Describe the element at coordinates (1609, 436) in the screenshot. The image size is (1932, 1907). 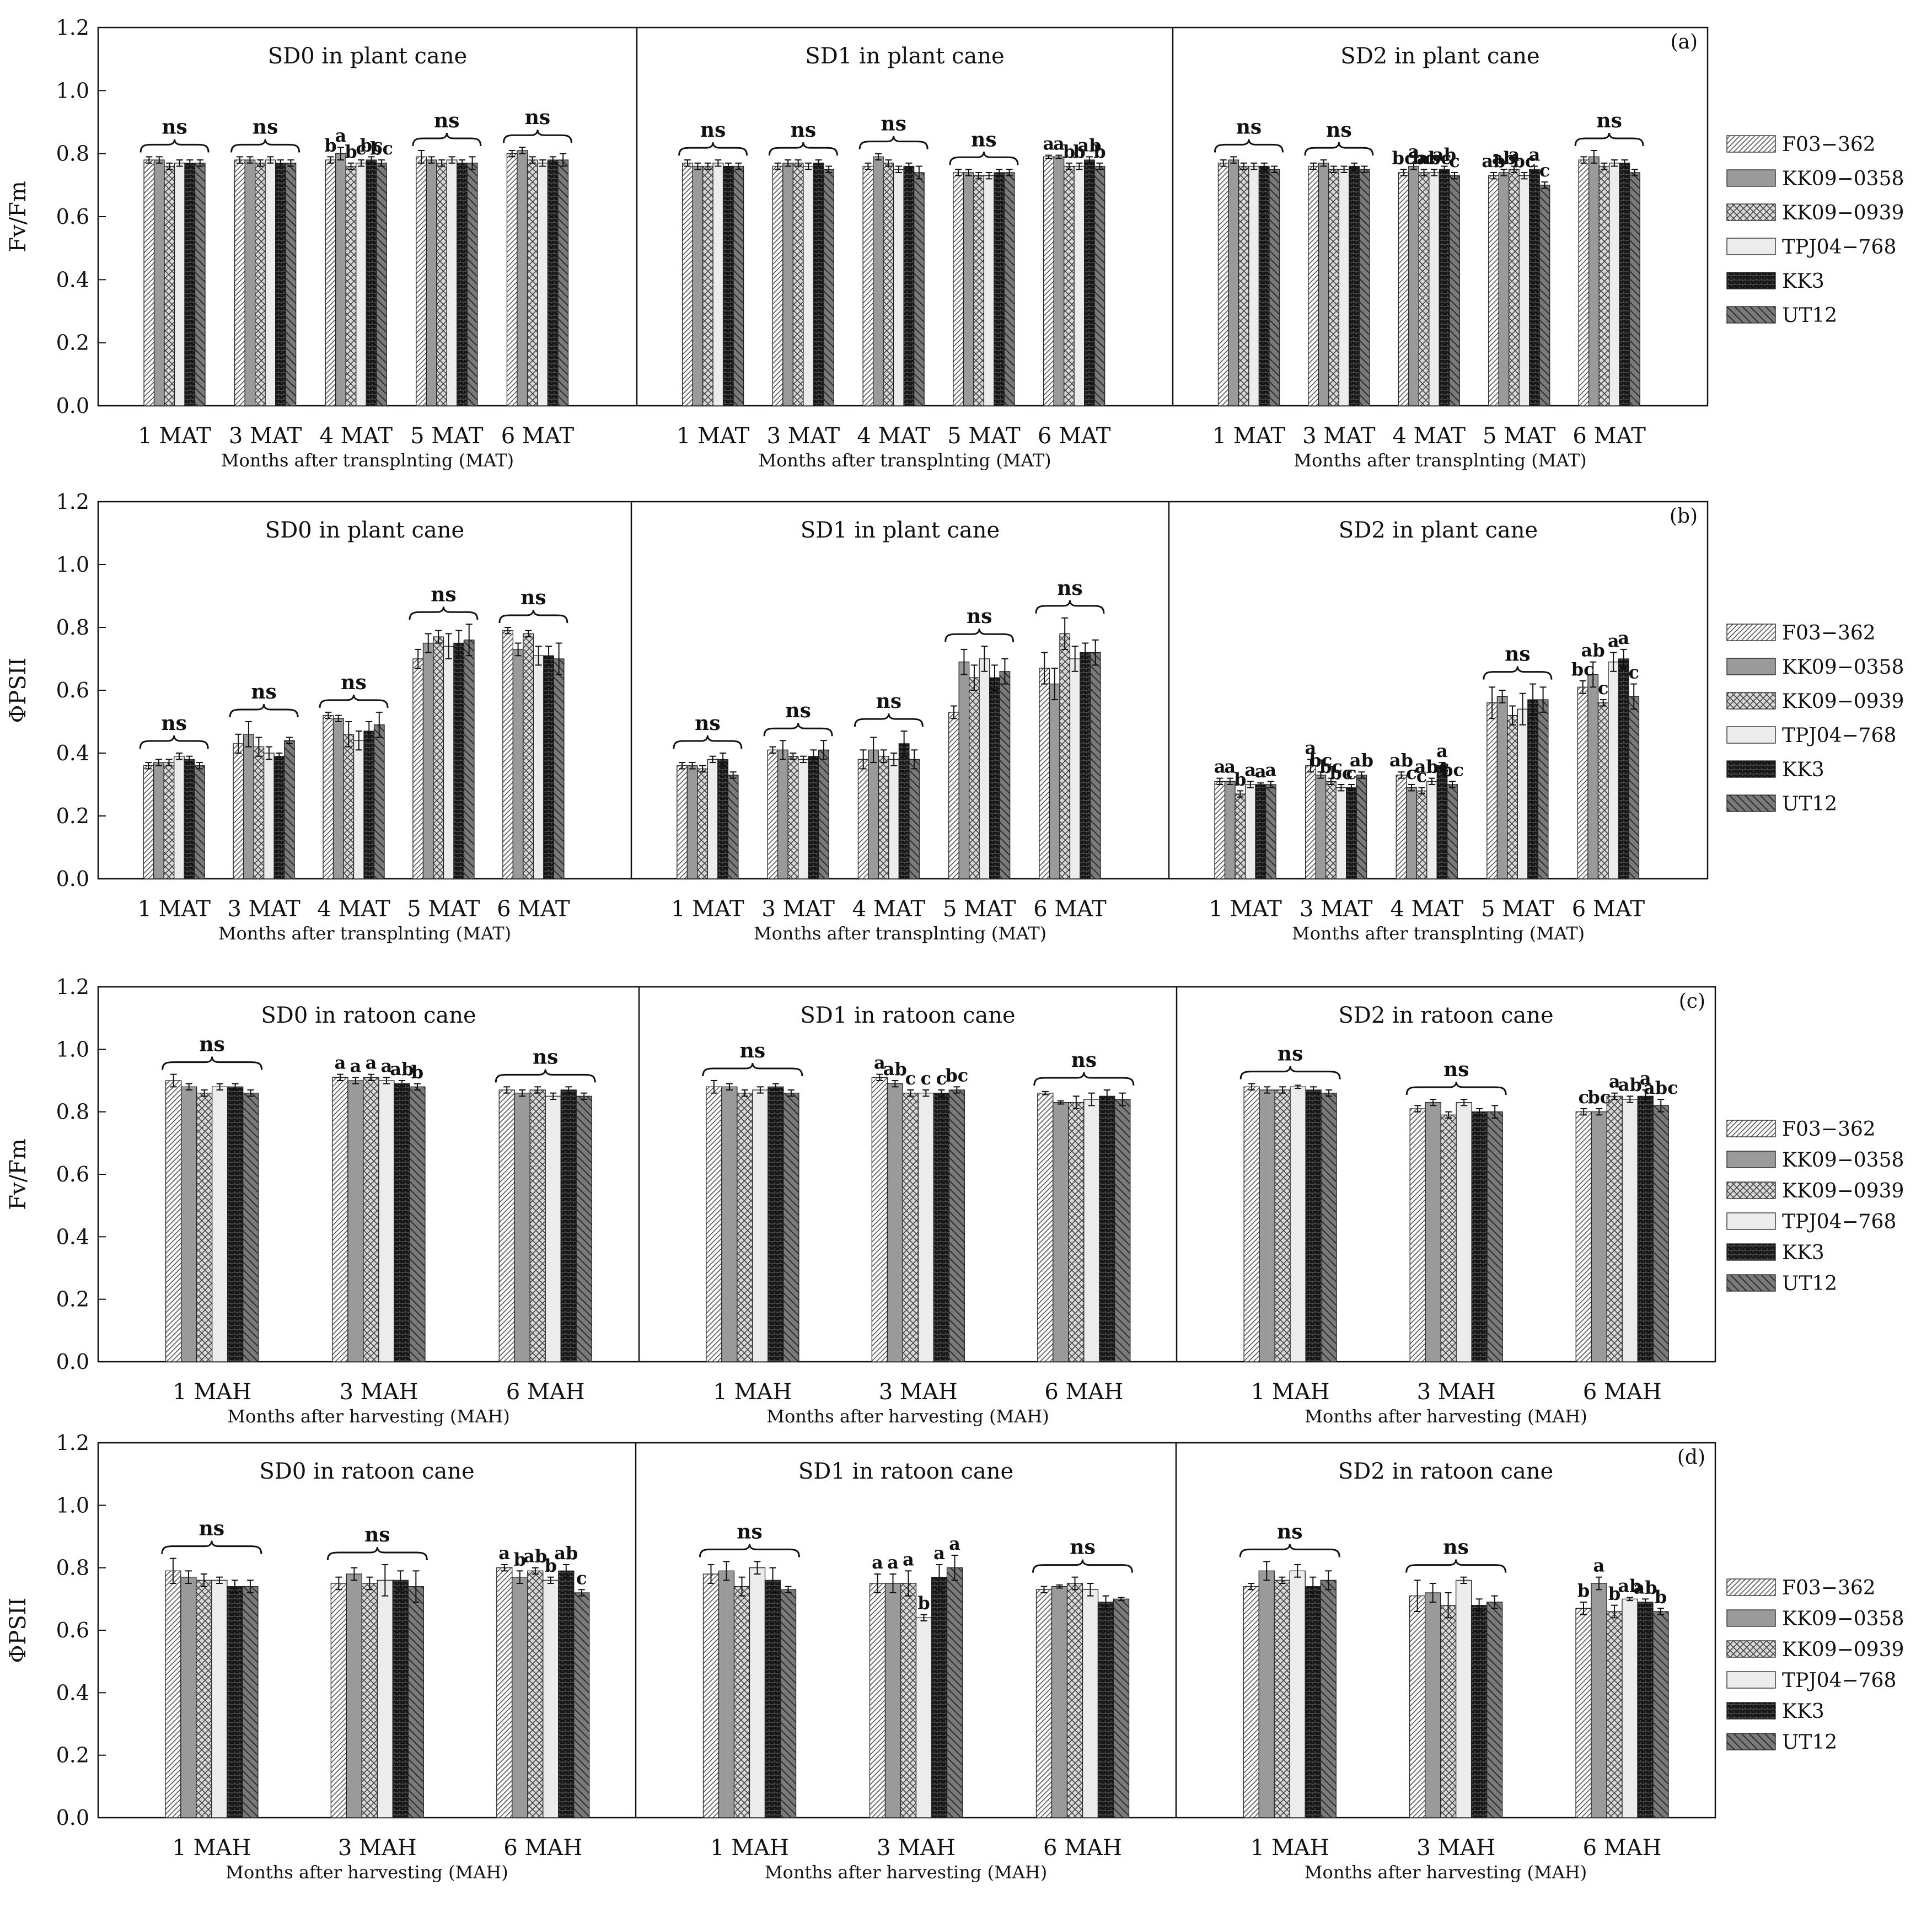
I see `x-tick-label: 6 MAT` at that location.